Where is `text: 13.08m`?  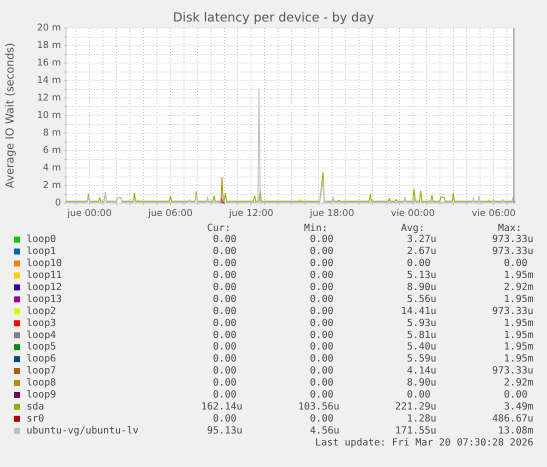
text: 13.08m is located at coordinates (516, 430).